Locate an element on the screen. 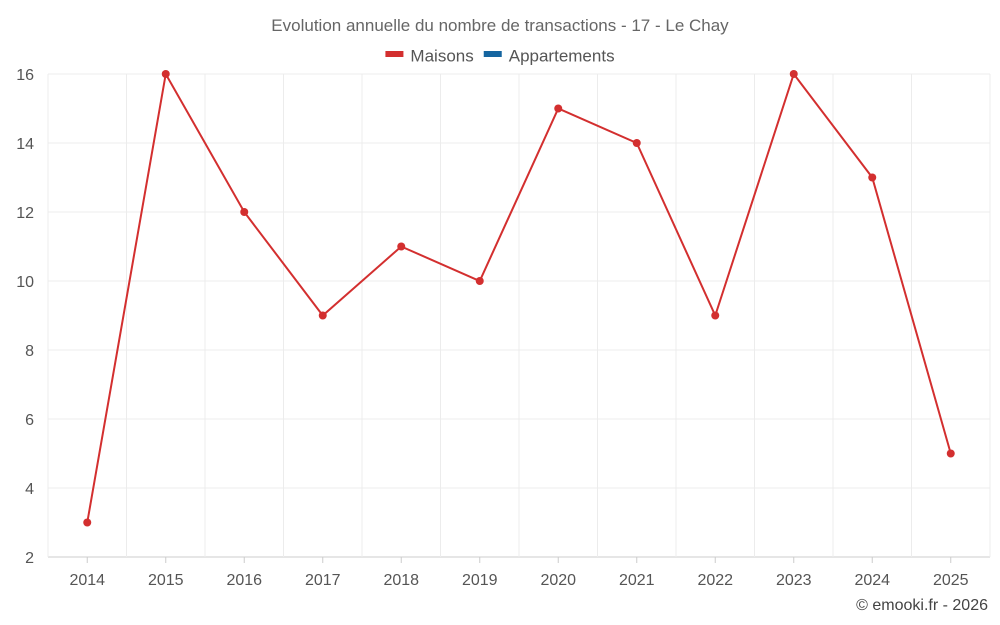  y-tick-label: 12 is located at coordinates (25, 213).